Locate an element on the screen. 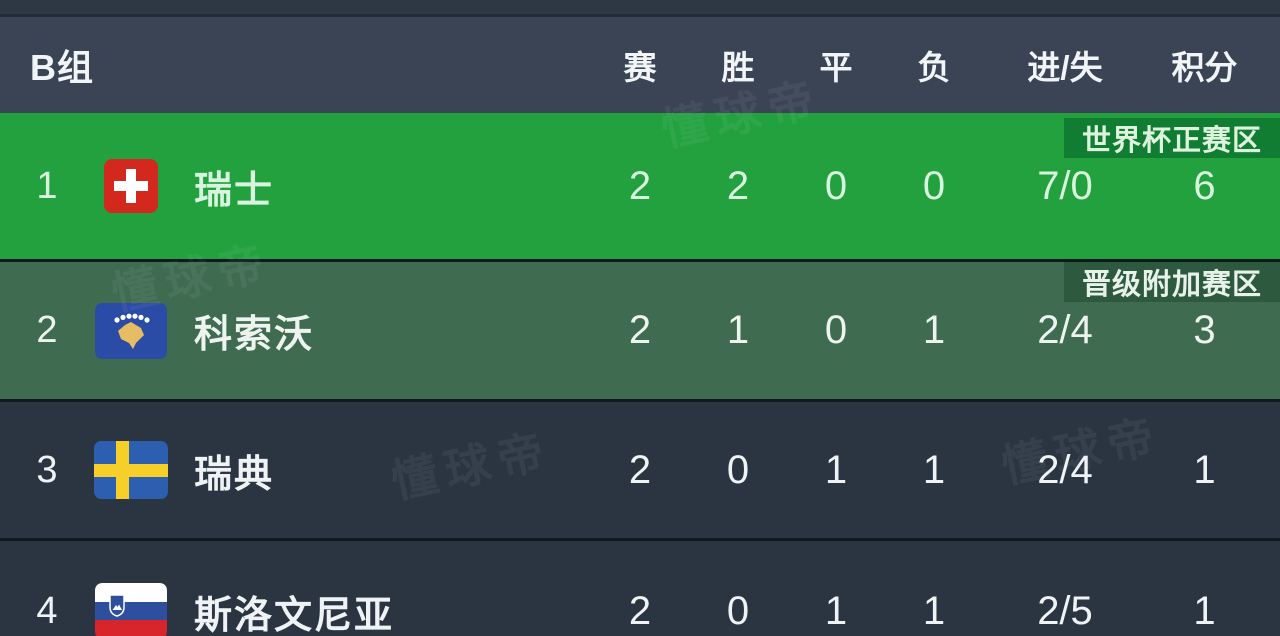 The width and height of the screenshot is (1280, 636). team-name: 瑞士 is located at coordinates (234, 190).